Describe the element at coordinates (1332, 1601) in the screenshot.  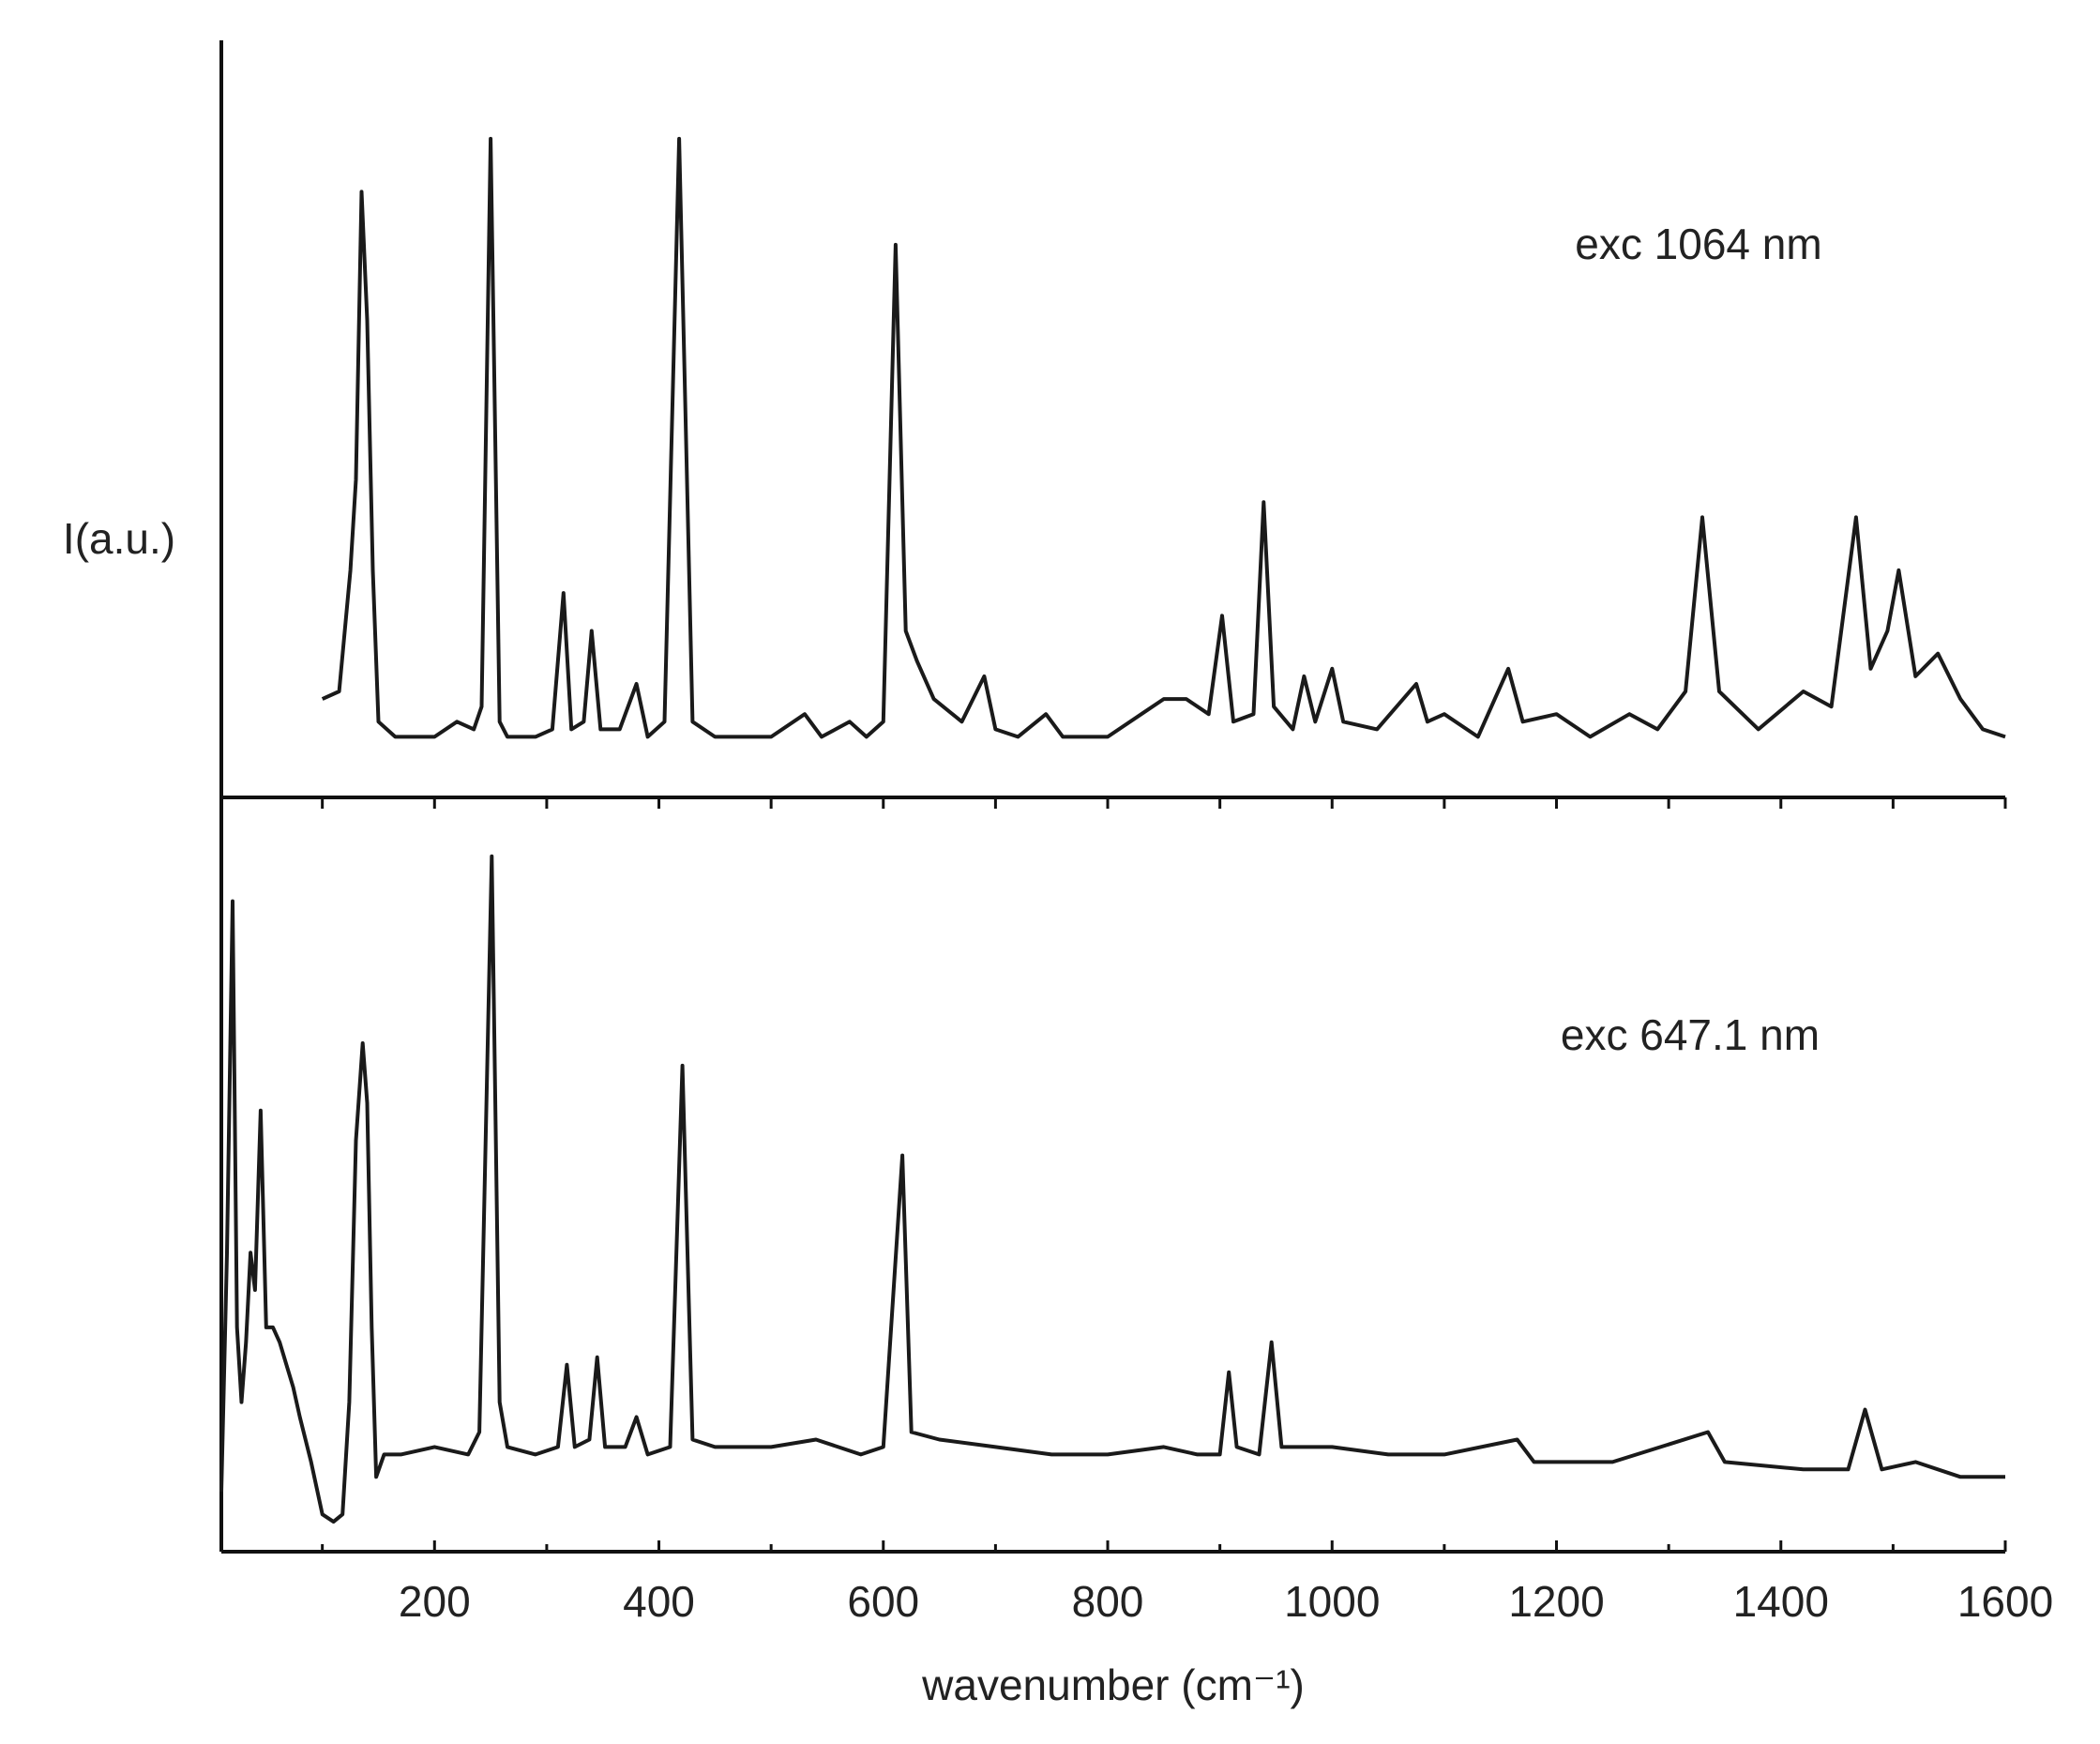
I see `x-tick-label: 1000` at that location.